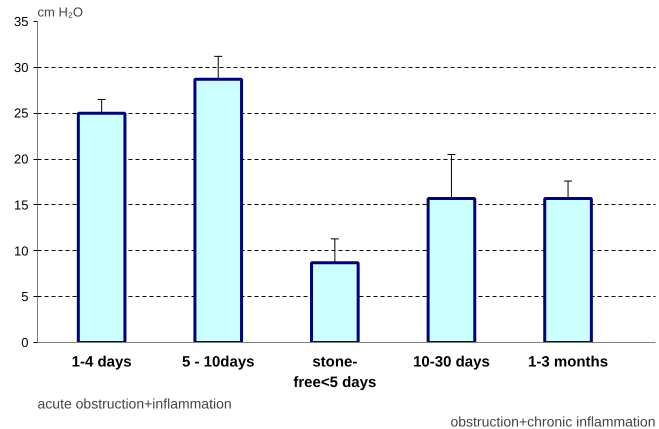 The image size is (659, 429). I want to click on y-tick-label: 25, so click(21, 113).